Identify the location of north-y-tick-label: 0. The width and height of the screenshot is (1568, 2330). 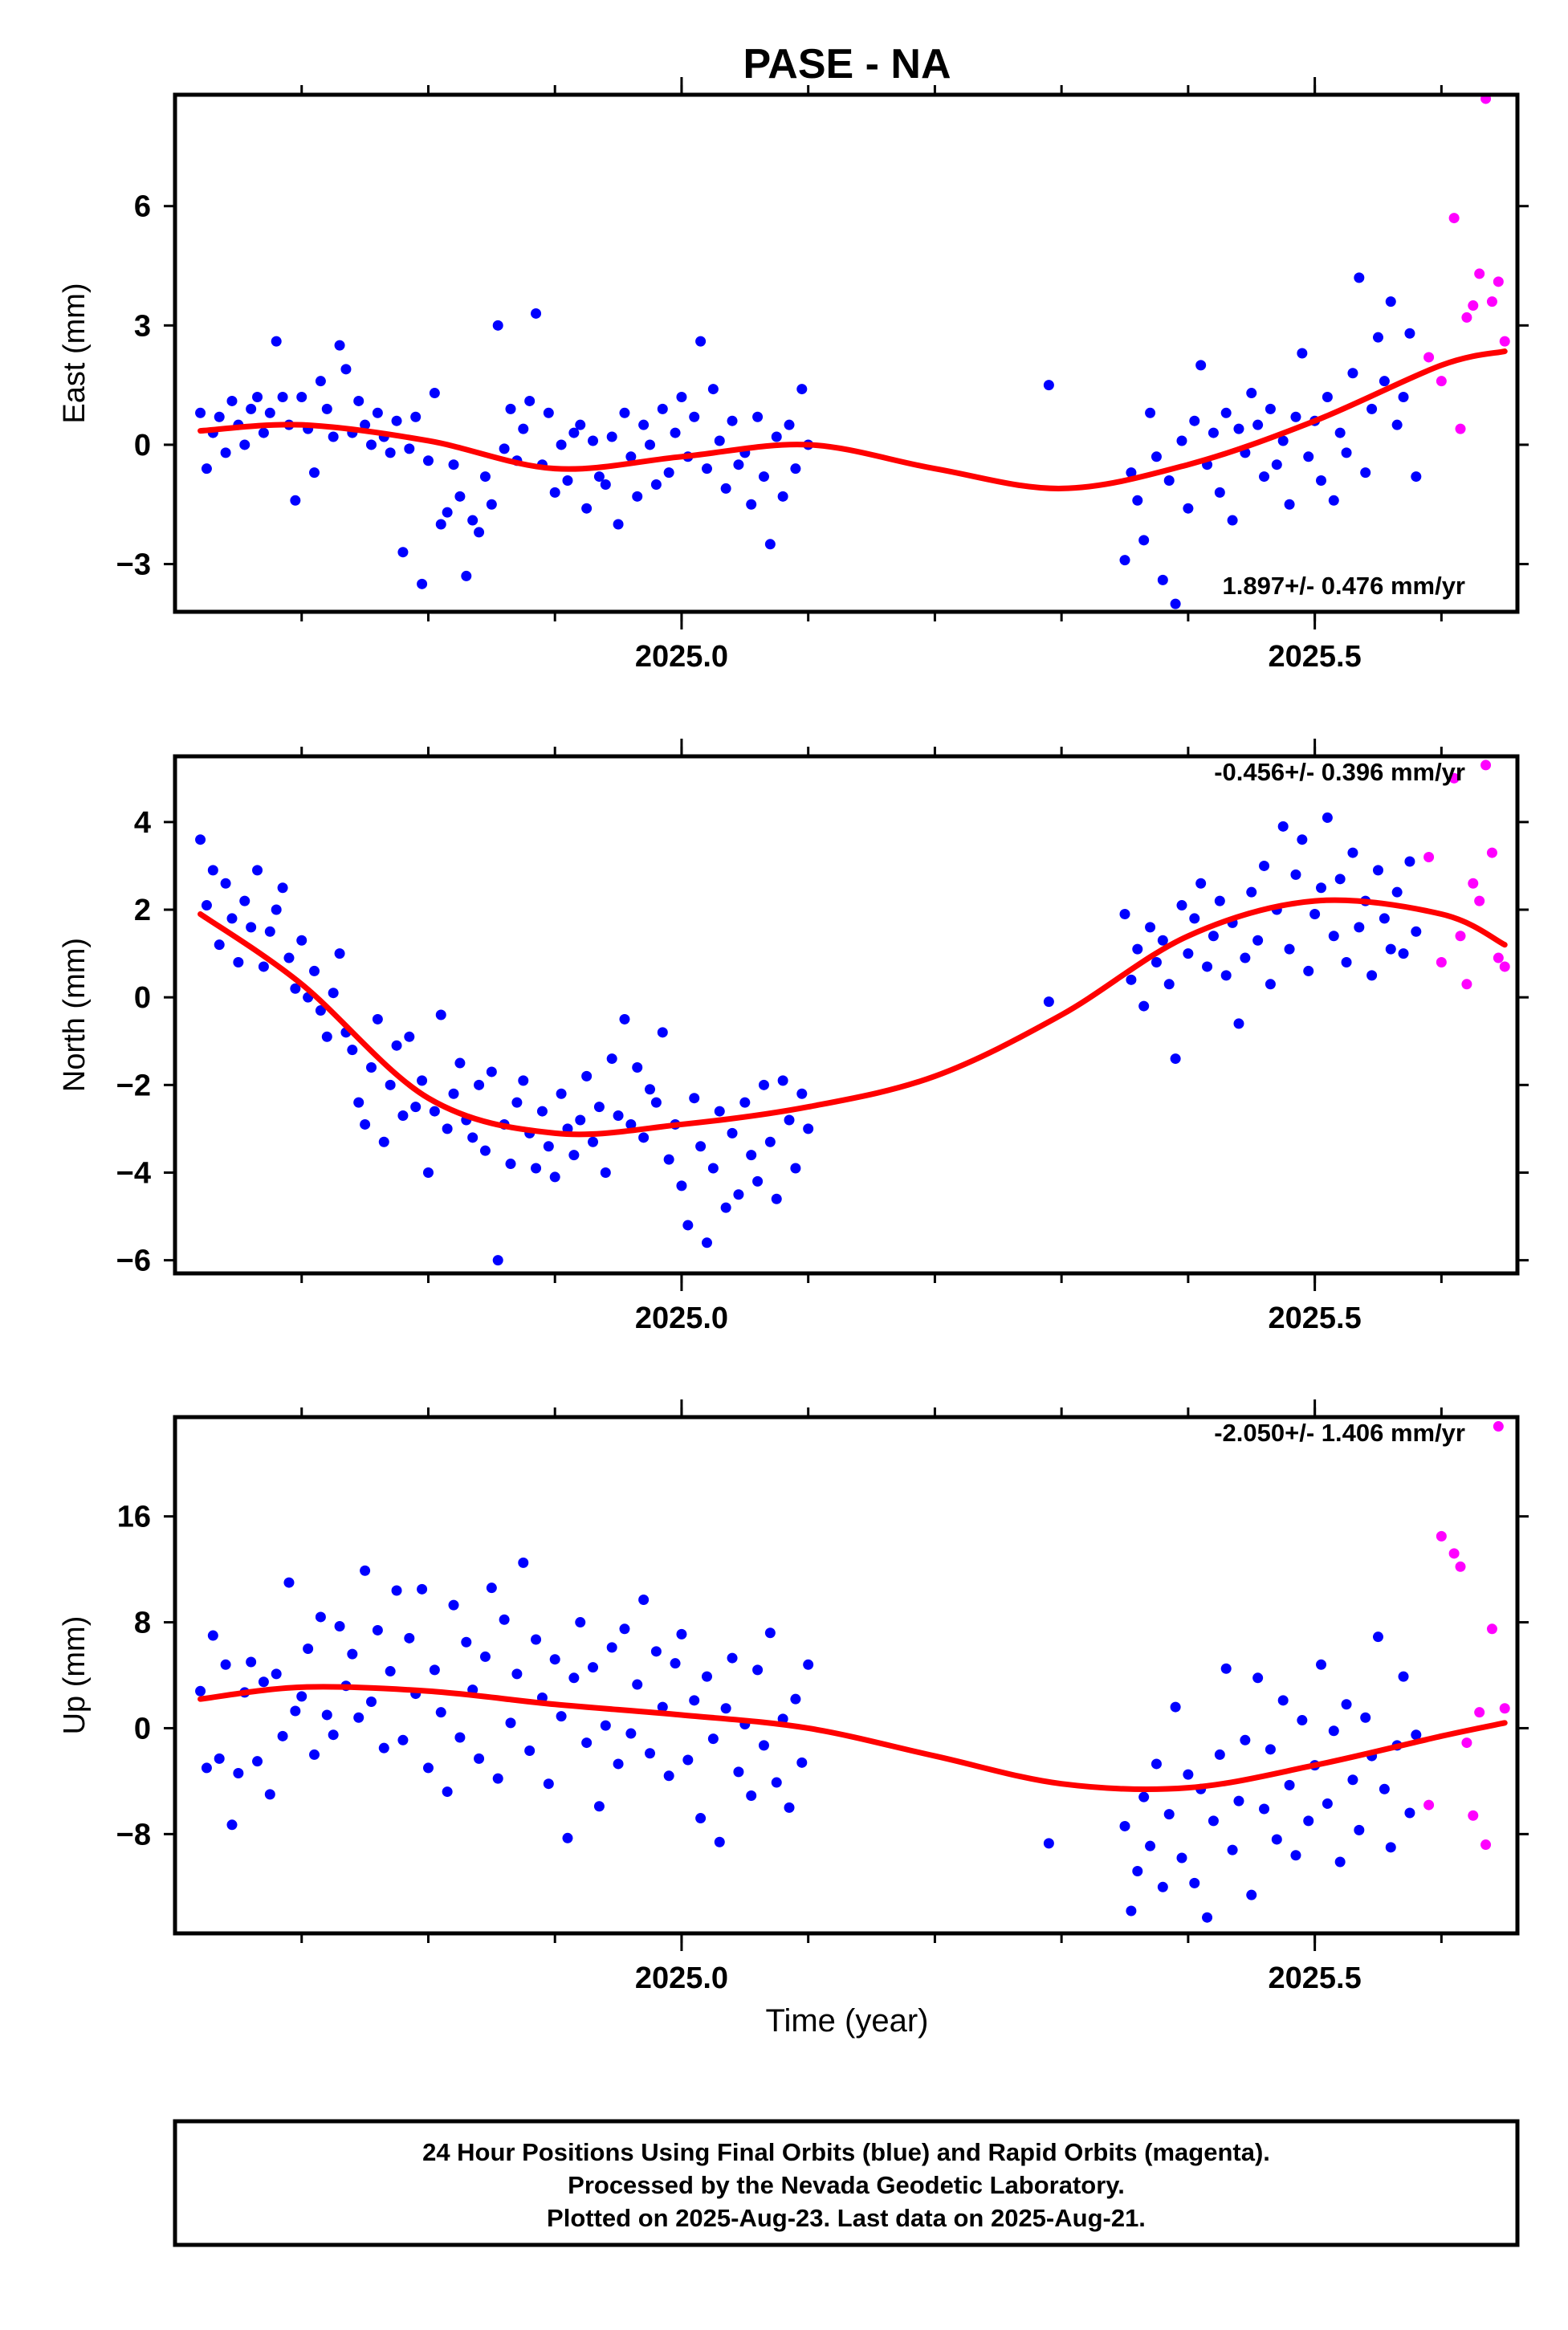
(142, 998).